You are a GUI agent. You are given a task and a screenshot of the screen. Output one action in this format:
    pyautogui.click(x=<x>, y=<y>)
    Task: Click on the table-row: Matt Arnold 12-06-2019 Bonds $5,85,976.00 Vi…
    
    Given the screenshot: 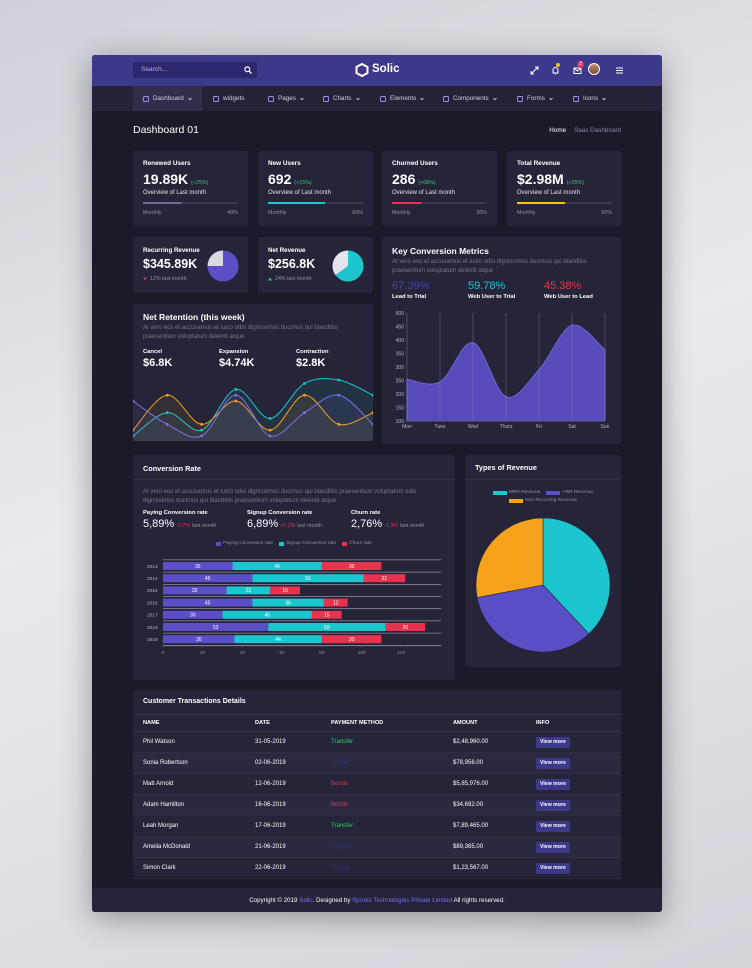 What is the action you would take?
    pyautogui.click(x=377, y=784)
    